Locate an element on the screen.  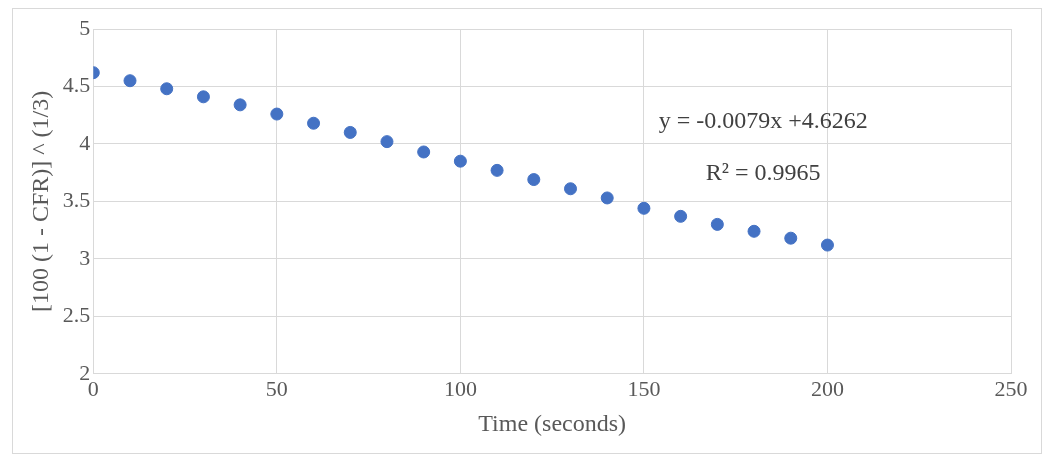
y-tick-label: 5 is located at coordinates (85, 27).